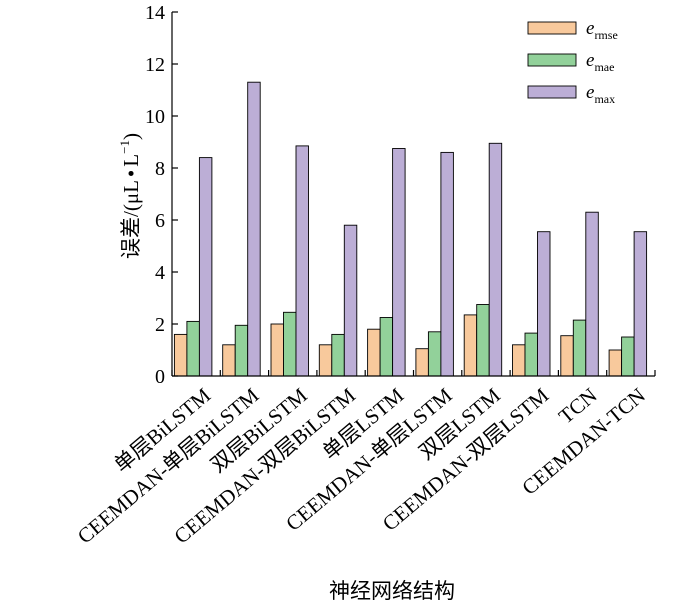  What do you see at coordinates (155, 117) in the screenshot?
I see `y-tick-label-10: 10` at bounding box center [155, 117].